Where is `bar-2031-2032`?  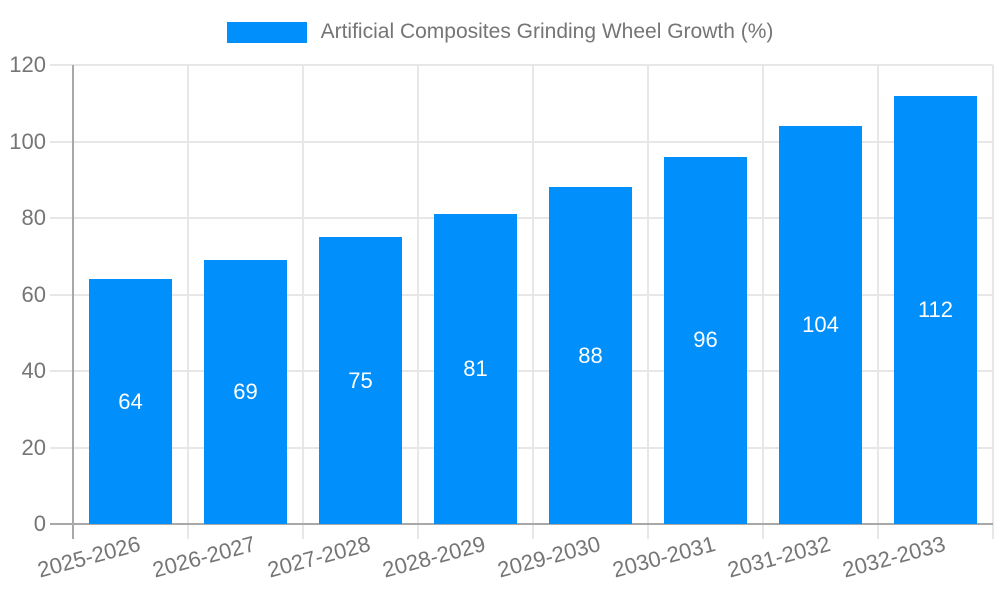 bar-2031-2032 is located at coordinates (820, 325).